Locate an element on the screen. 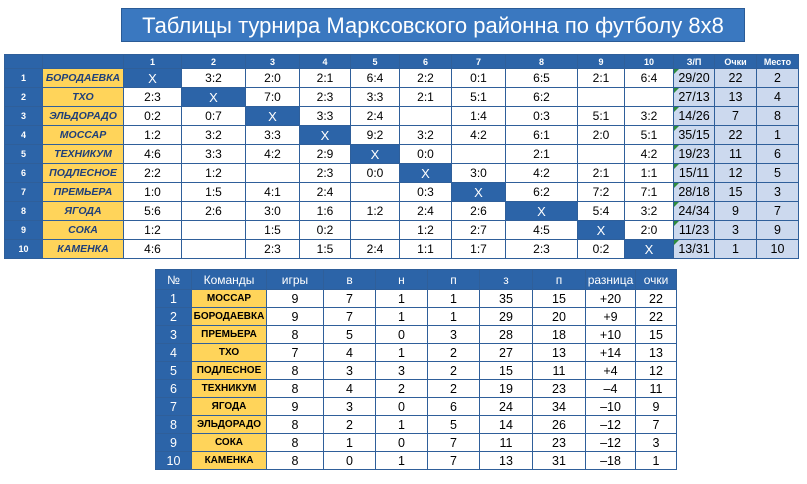 This screenshot has width=807, height=484. result-cell: 6:2 is located at coordinates (541, 97).